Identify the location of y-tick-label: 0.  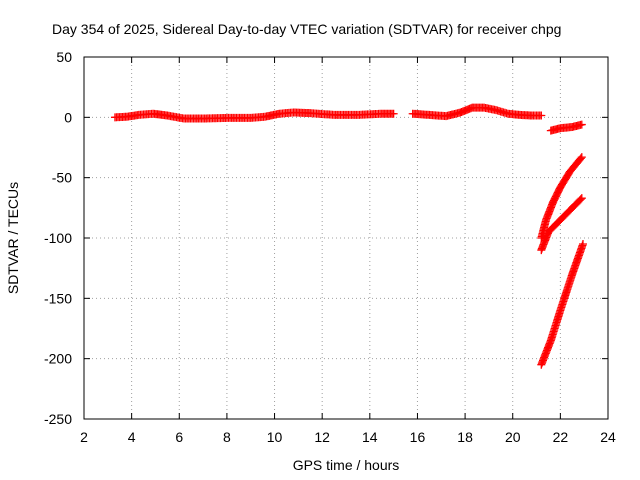
(68, 117).